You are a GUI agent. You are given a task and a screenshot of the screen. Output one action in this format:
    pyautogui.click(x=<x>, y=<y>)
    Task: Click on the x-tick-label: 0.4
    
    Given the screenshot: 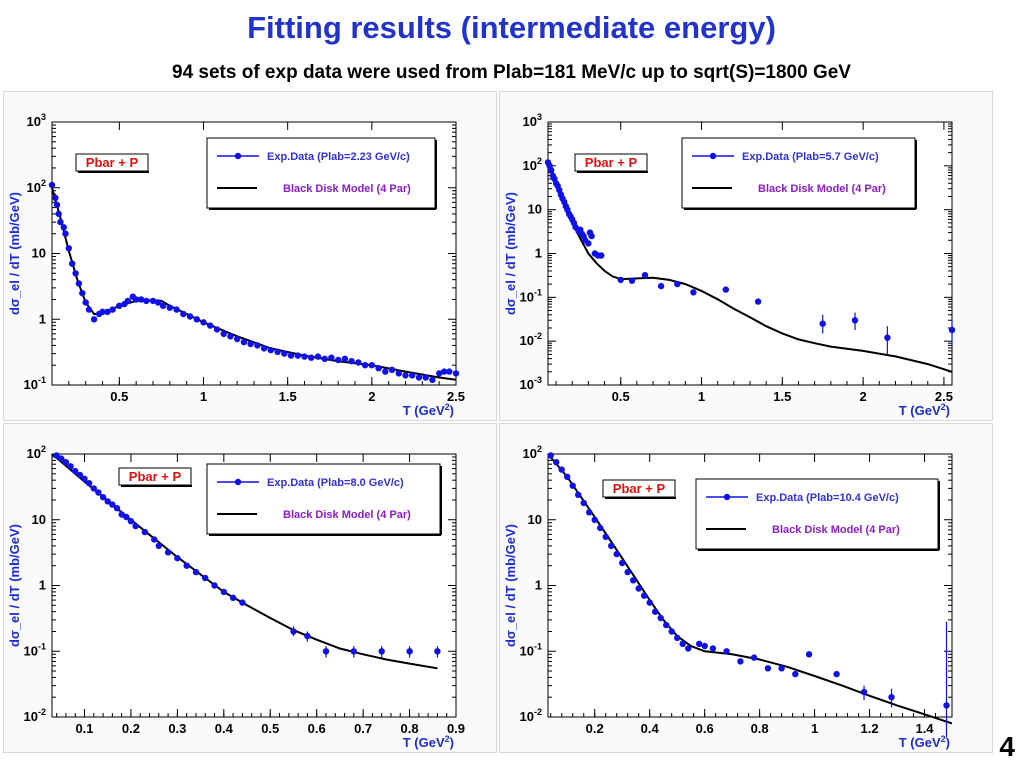 What is the action you would take?
    pyautogui.click(x=224, y=728)
    